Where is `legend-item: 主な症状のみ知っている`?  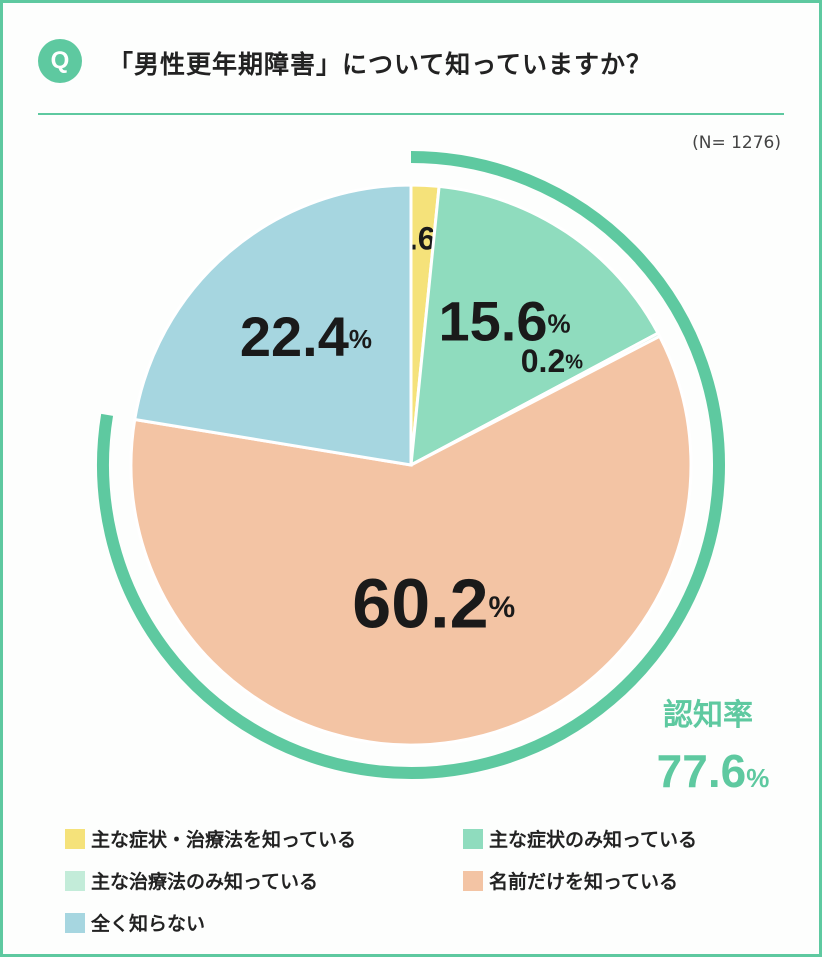 legend-item: 主な症状のみ知っている is located at coordinates (580, 838).